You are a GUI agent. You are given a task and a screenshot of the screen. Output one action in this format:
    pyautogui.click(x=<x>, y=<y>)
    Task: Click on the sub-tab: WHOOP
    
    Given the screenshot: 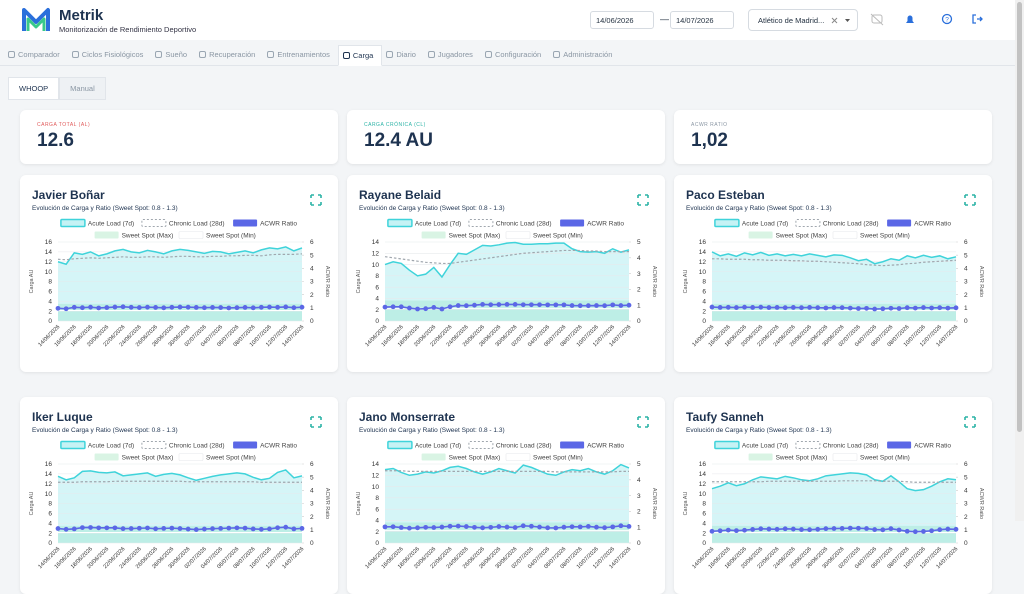 What is the action you would take?
    pyautogui.click(x=34, y=88)
    